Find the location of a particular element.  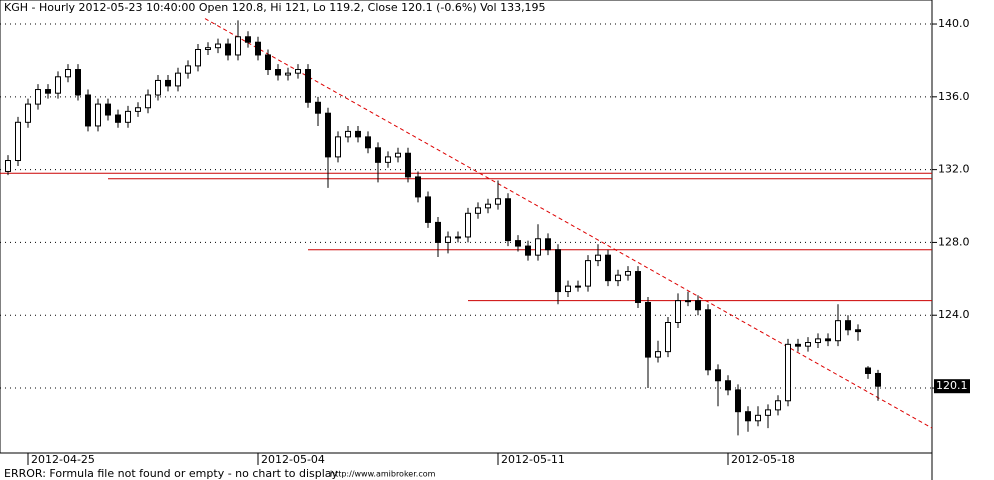

y-tick-label: 136.0 is located at coordinates (954, 96).